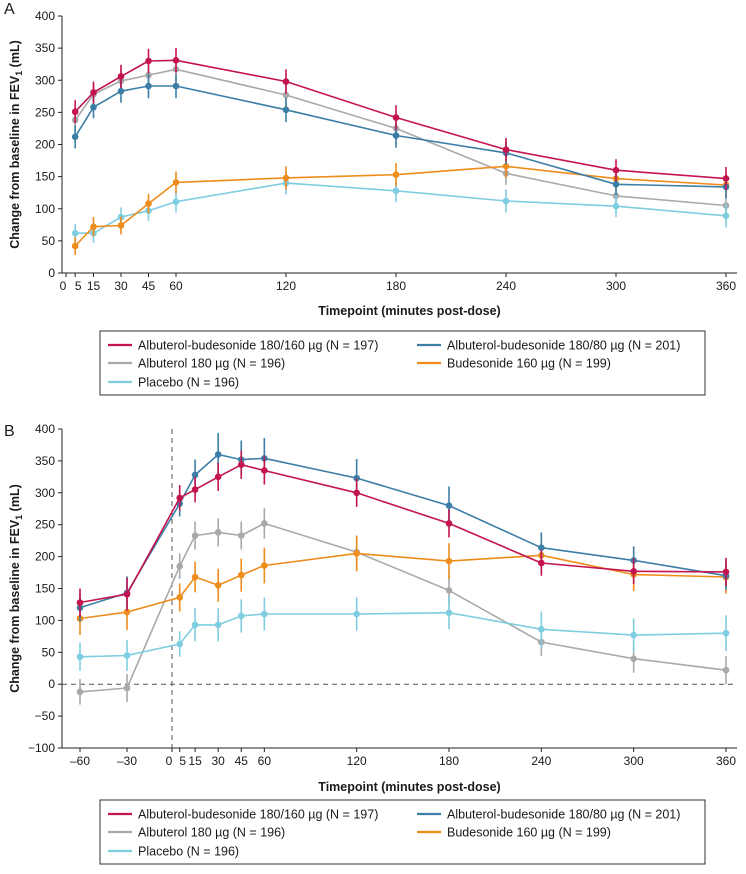 This screenshot has width=746, height=874. I want to click on panel-a-y-tick-label: 50, so click(49, 241).